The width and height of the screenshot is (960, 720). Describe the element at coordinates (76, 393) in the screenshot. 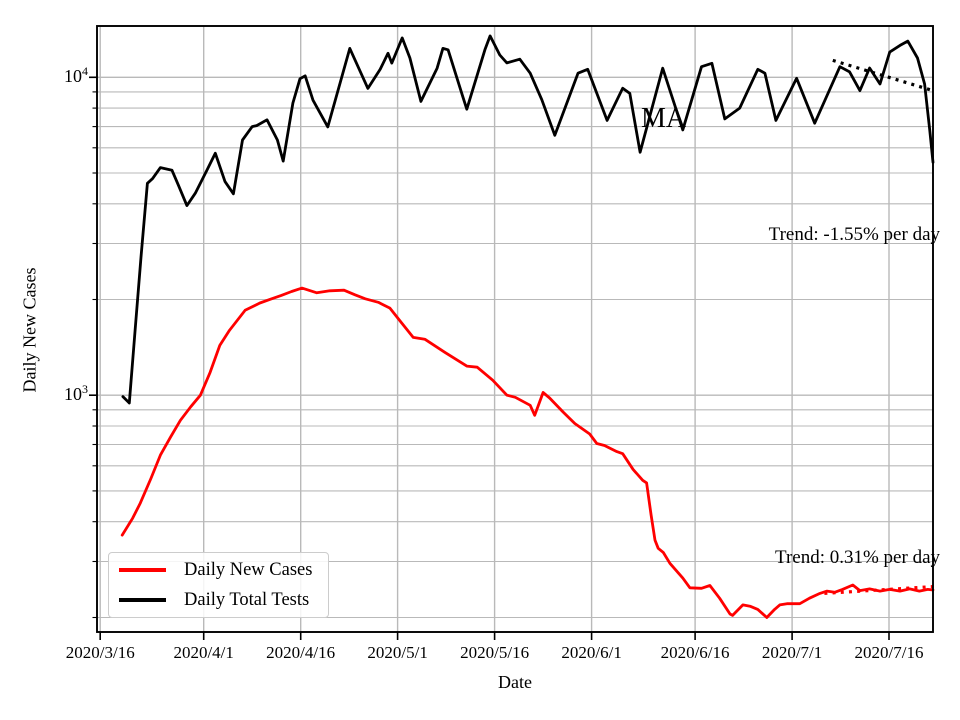

I see `y-tick-label-1e3: 10³` at that location.